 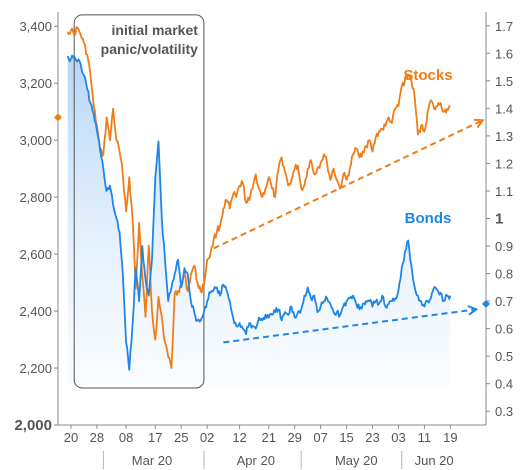 I want to click on x-tick-label: 08, so click(x=126, y=437).